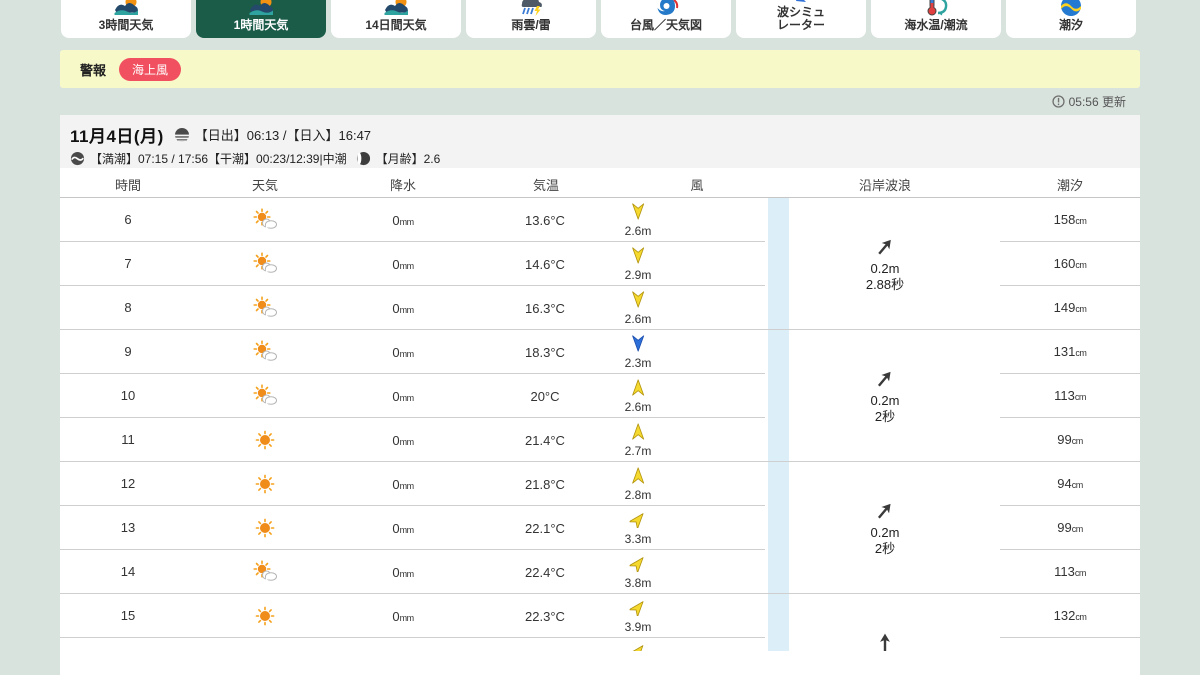 The height and width of the screenshot is (675, 1200). What do you see at coordinates (1070, 351) in the screenshot?
I see `tide-cell: 131cm` at bounding box center [1070, 351].